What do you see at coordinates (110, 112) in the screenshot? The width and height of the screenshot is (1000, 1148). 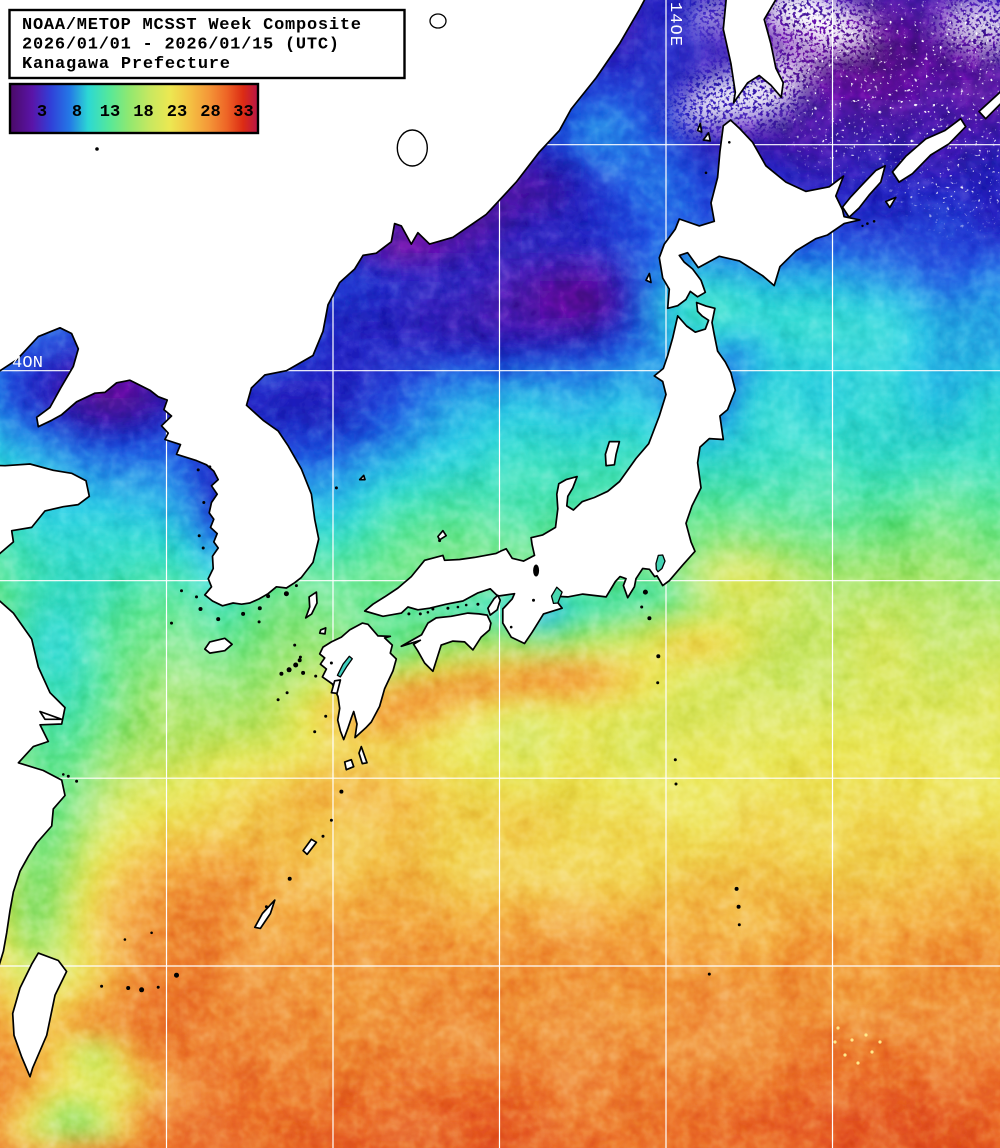 I see `svg-text: 13` at bounding box center [110, 112].